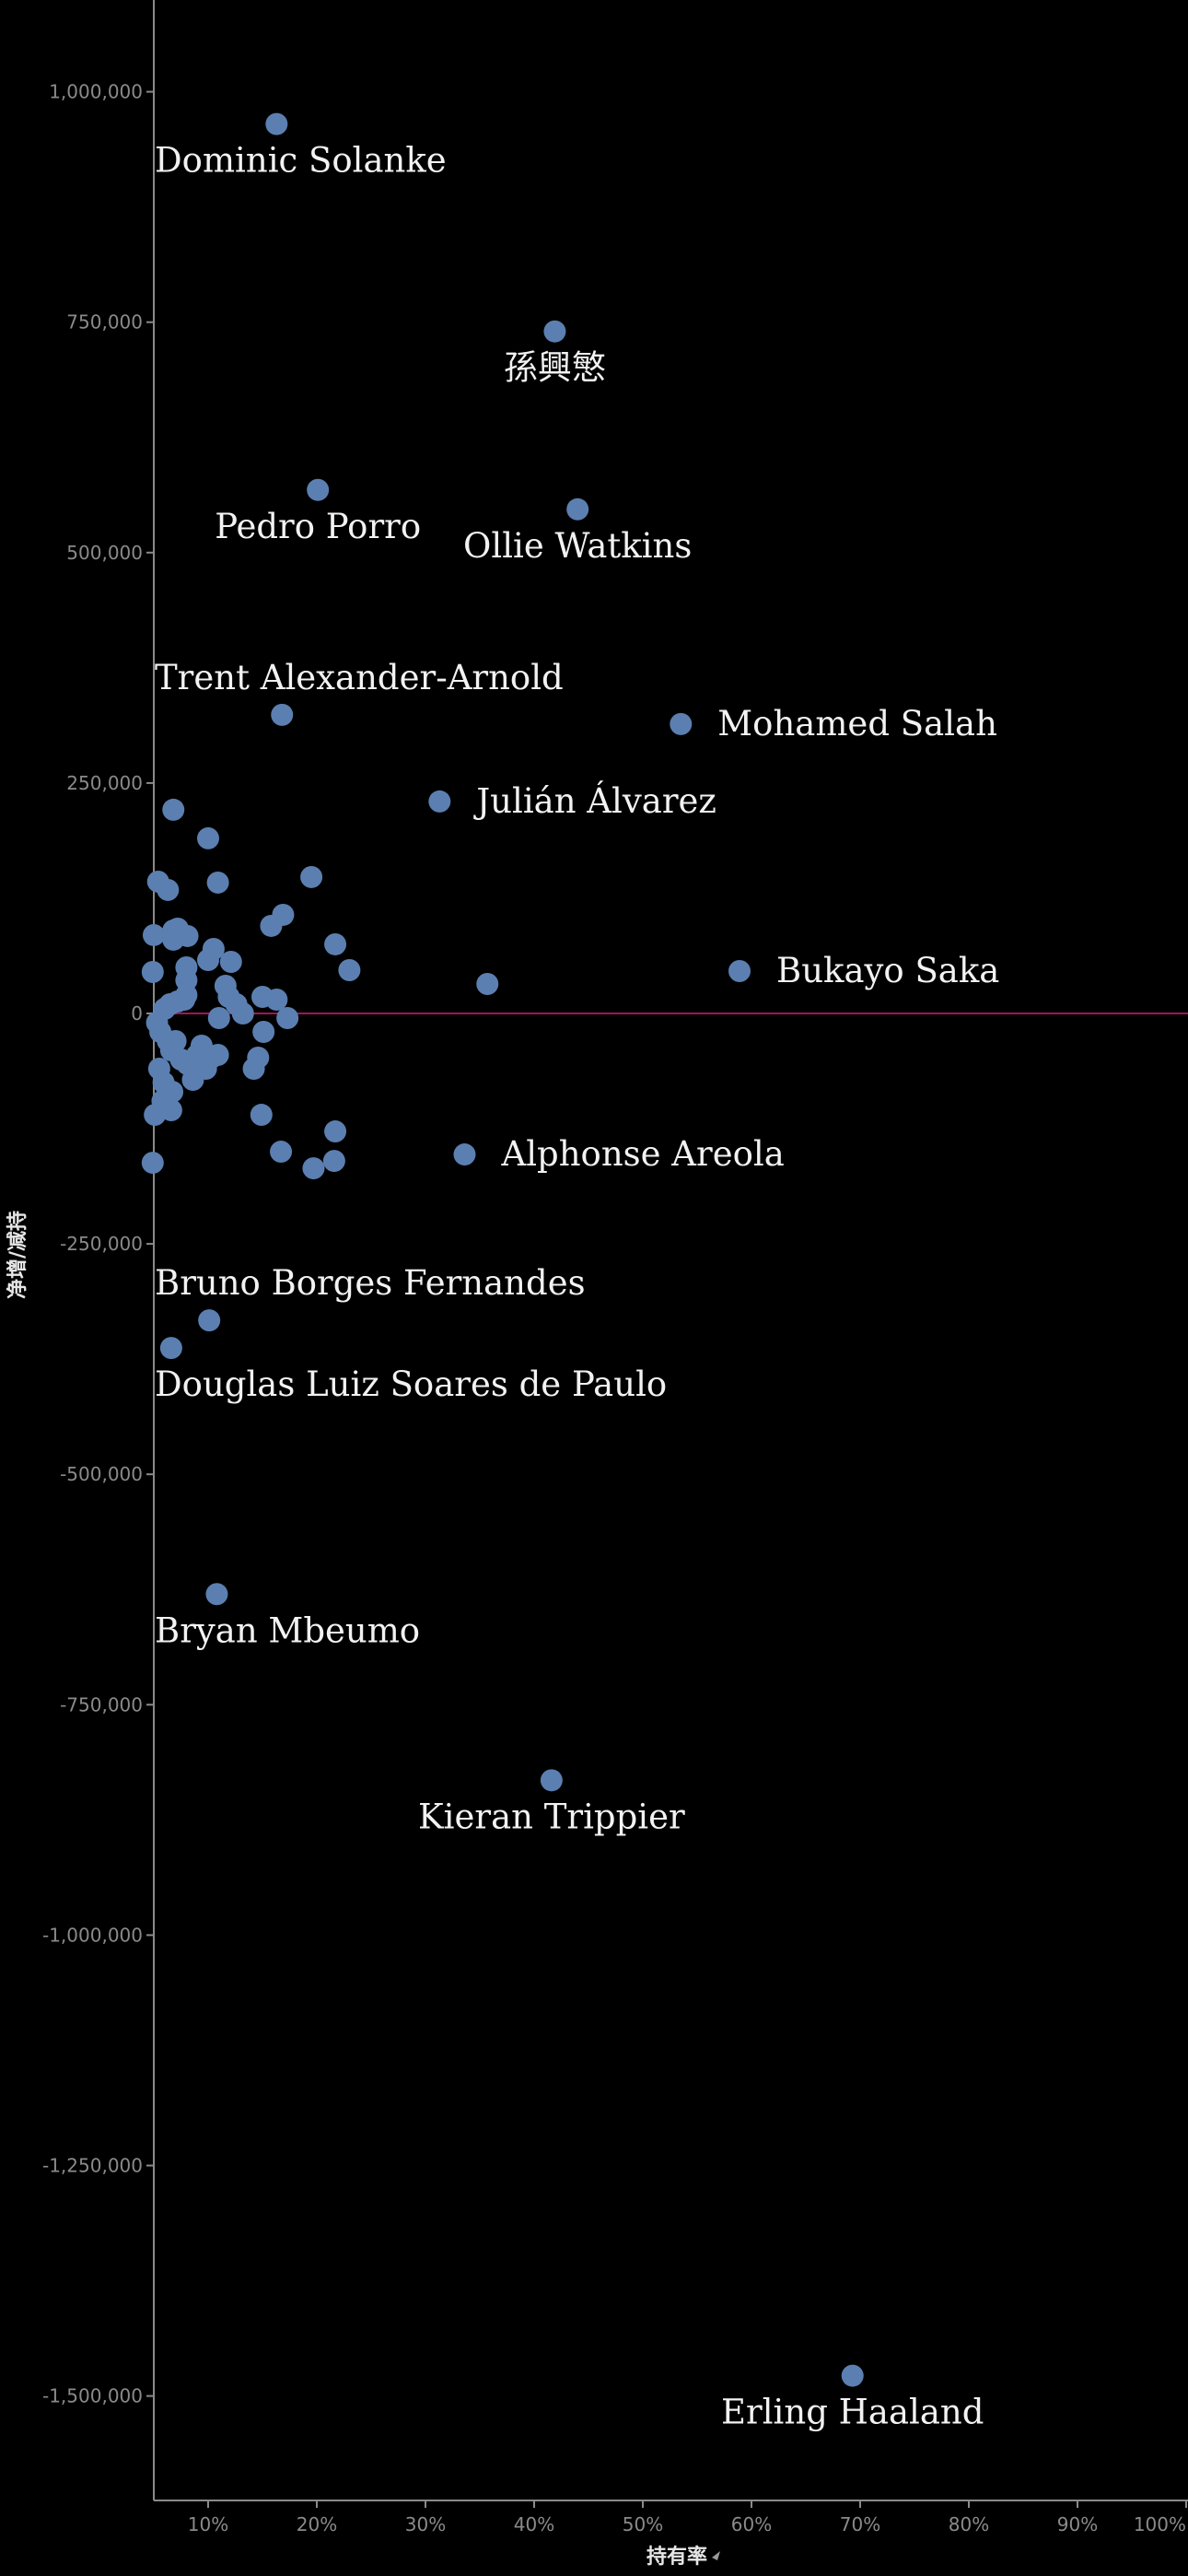 This screenshot has width=1188, height=2576. Describe the element at coordinates (551, 1816) in the screenshot. I see `point-label: Kieran Trippier` at that location.